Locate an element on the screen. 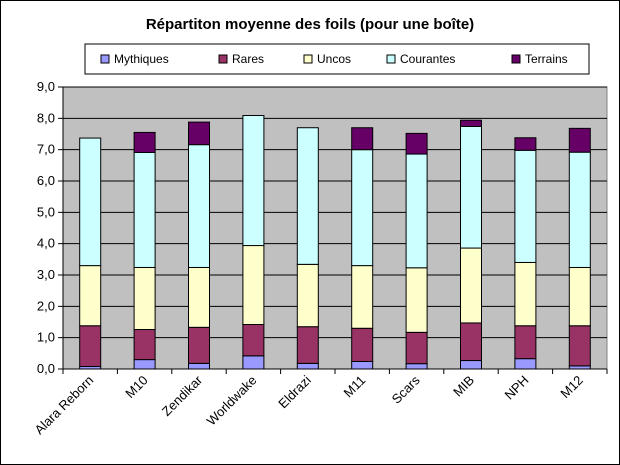 The width and height of the screenshot is (620, 465). y-tick-label: 1,0 is located at coordinates (46, 337).